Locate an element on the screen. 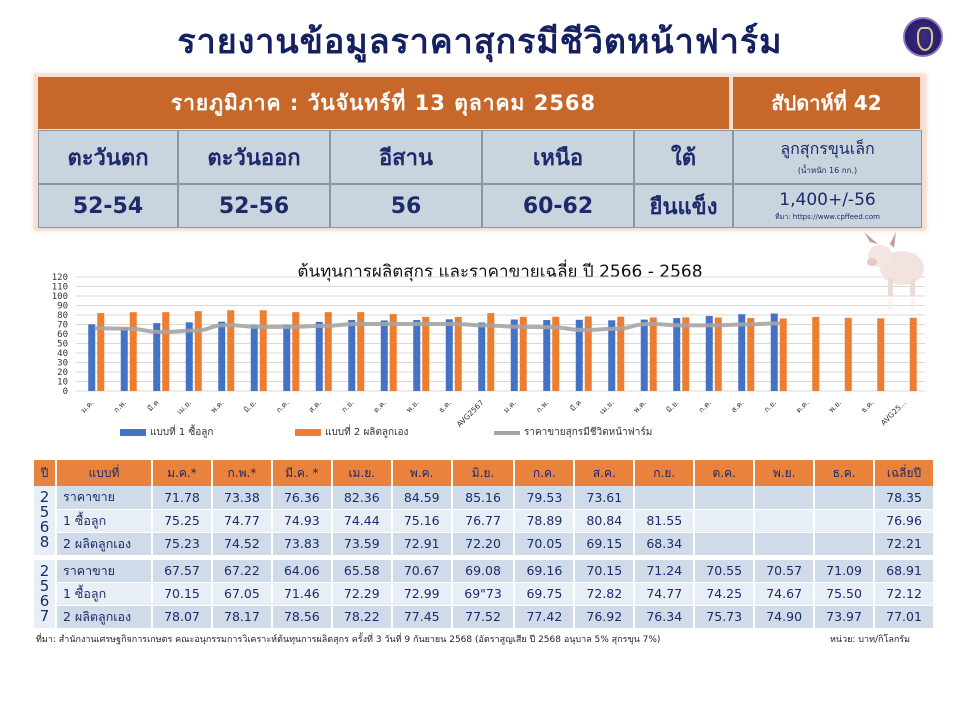 The image size is (960, 720). x-tick-label: เม.ย. is located at coordinates (607, 407).